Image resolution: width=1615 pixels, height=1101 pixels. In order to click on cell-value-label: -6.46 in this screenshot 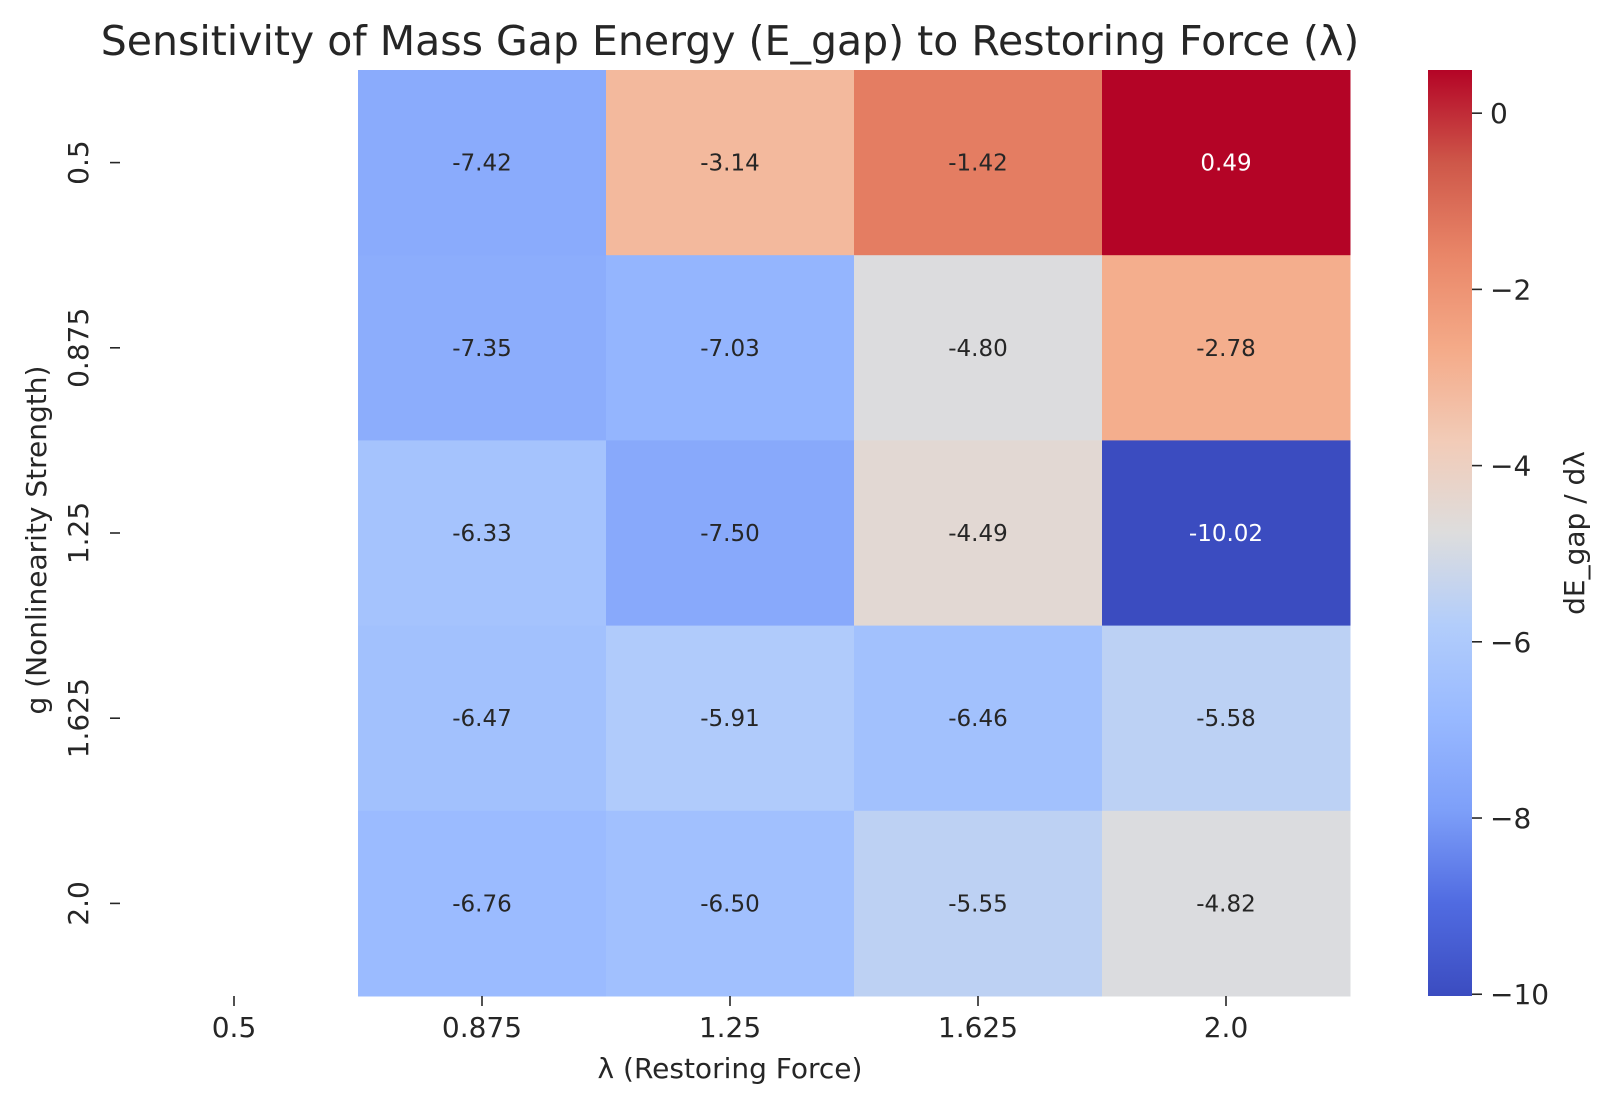, I will do `click(978, 719)`.